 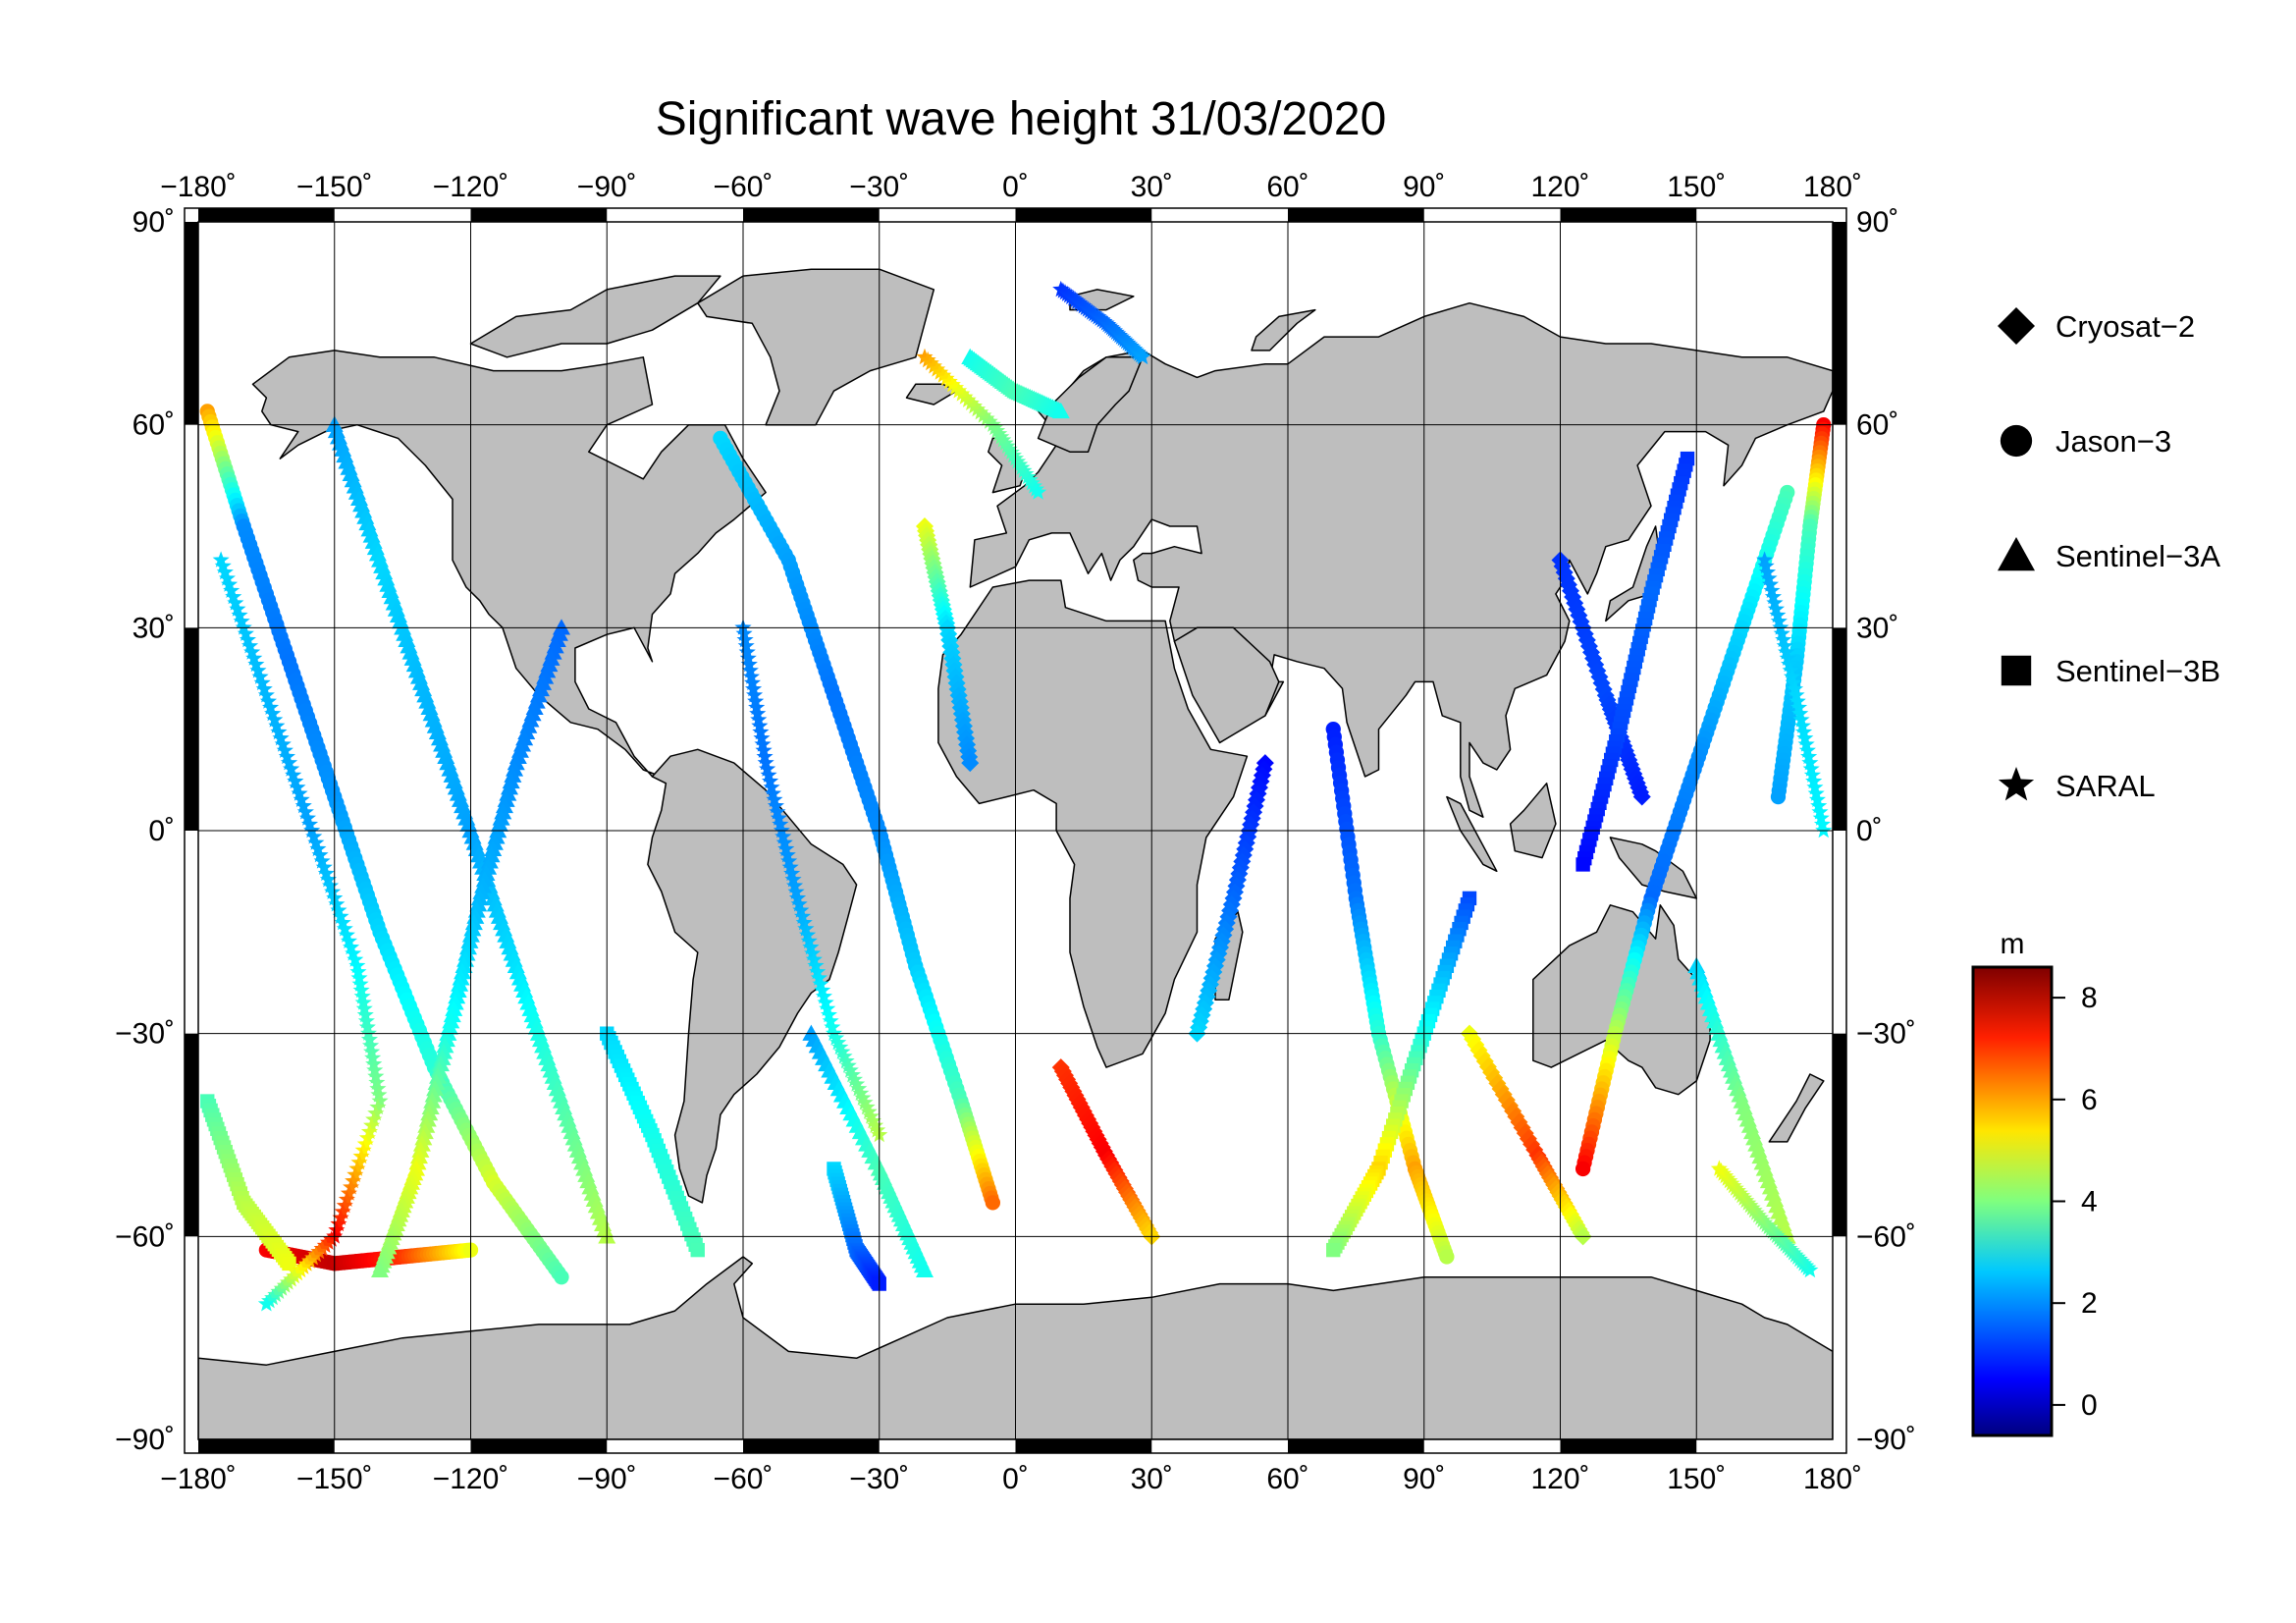 I want to click on lat-tick-label-left: −60˚, so click(x=145, y=1236).